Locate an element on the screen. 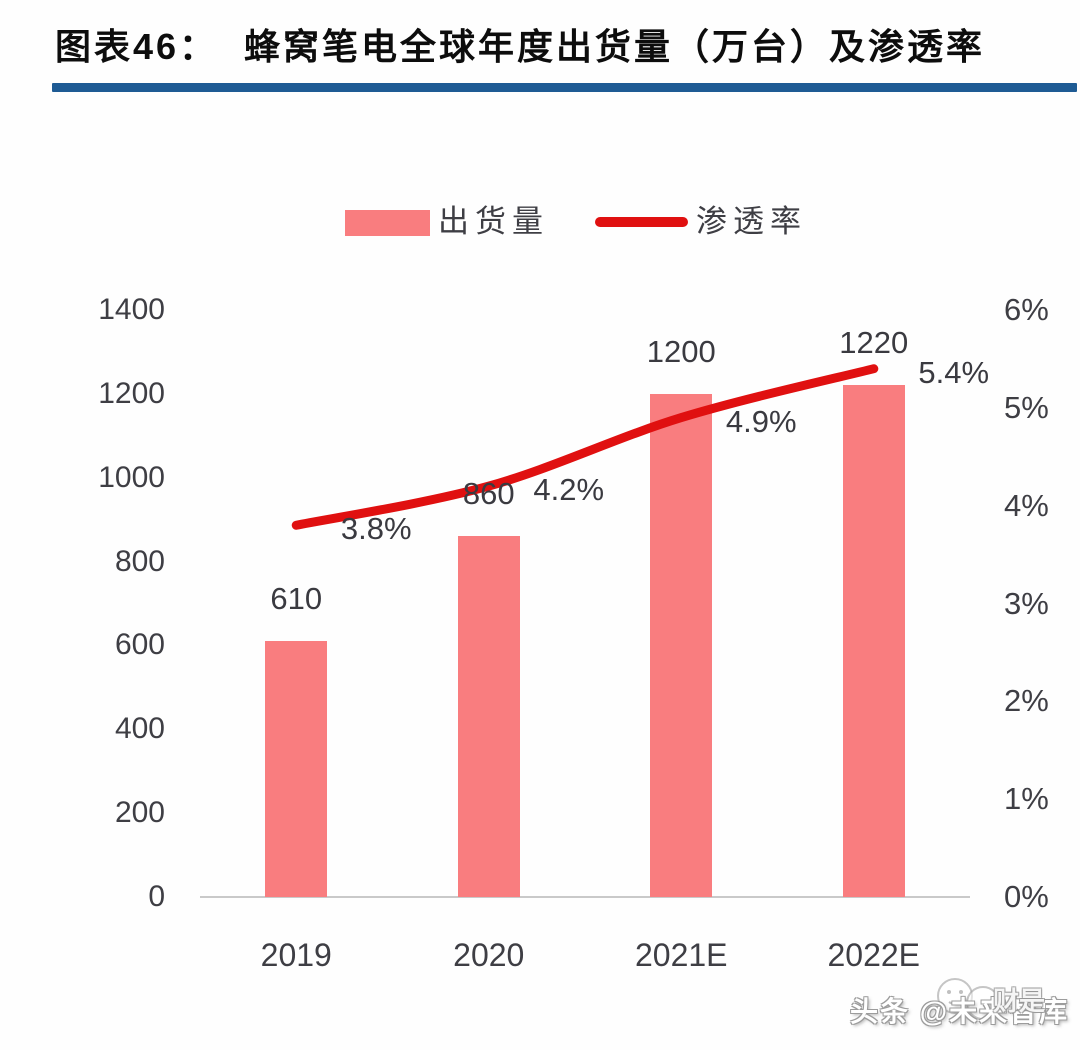 This screenshot has height=1050, width=1080. figure-title: 图表46： 蜂窝笔电全球年度出货量（万台）及渗透率 is located at coordinates (520, 44).